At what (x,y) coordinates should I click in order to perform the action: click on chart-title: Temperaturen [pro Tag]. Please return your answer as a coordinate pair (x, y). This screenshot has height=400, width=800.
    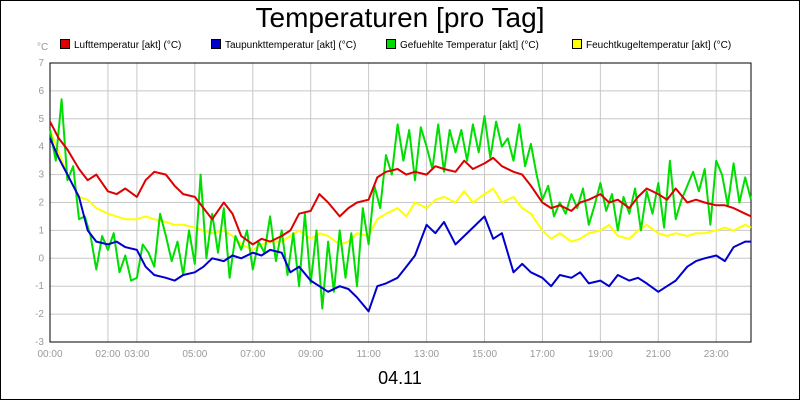
    Looking at the image, I should click on (400, 17).